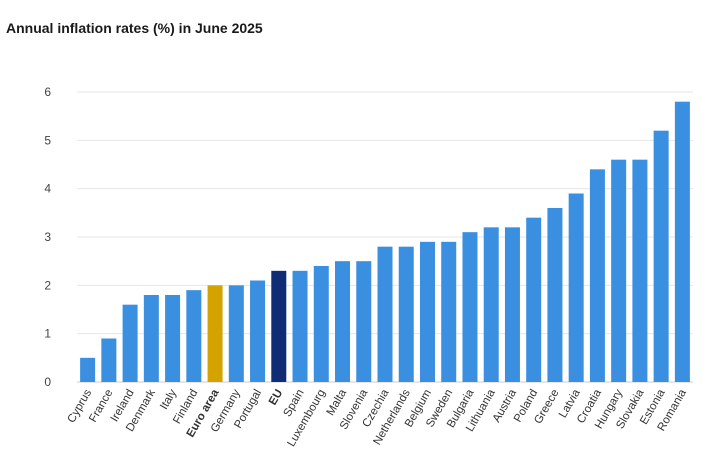  I want to click on y-tick-label: 2, so click(47, 285).